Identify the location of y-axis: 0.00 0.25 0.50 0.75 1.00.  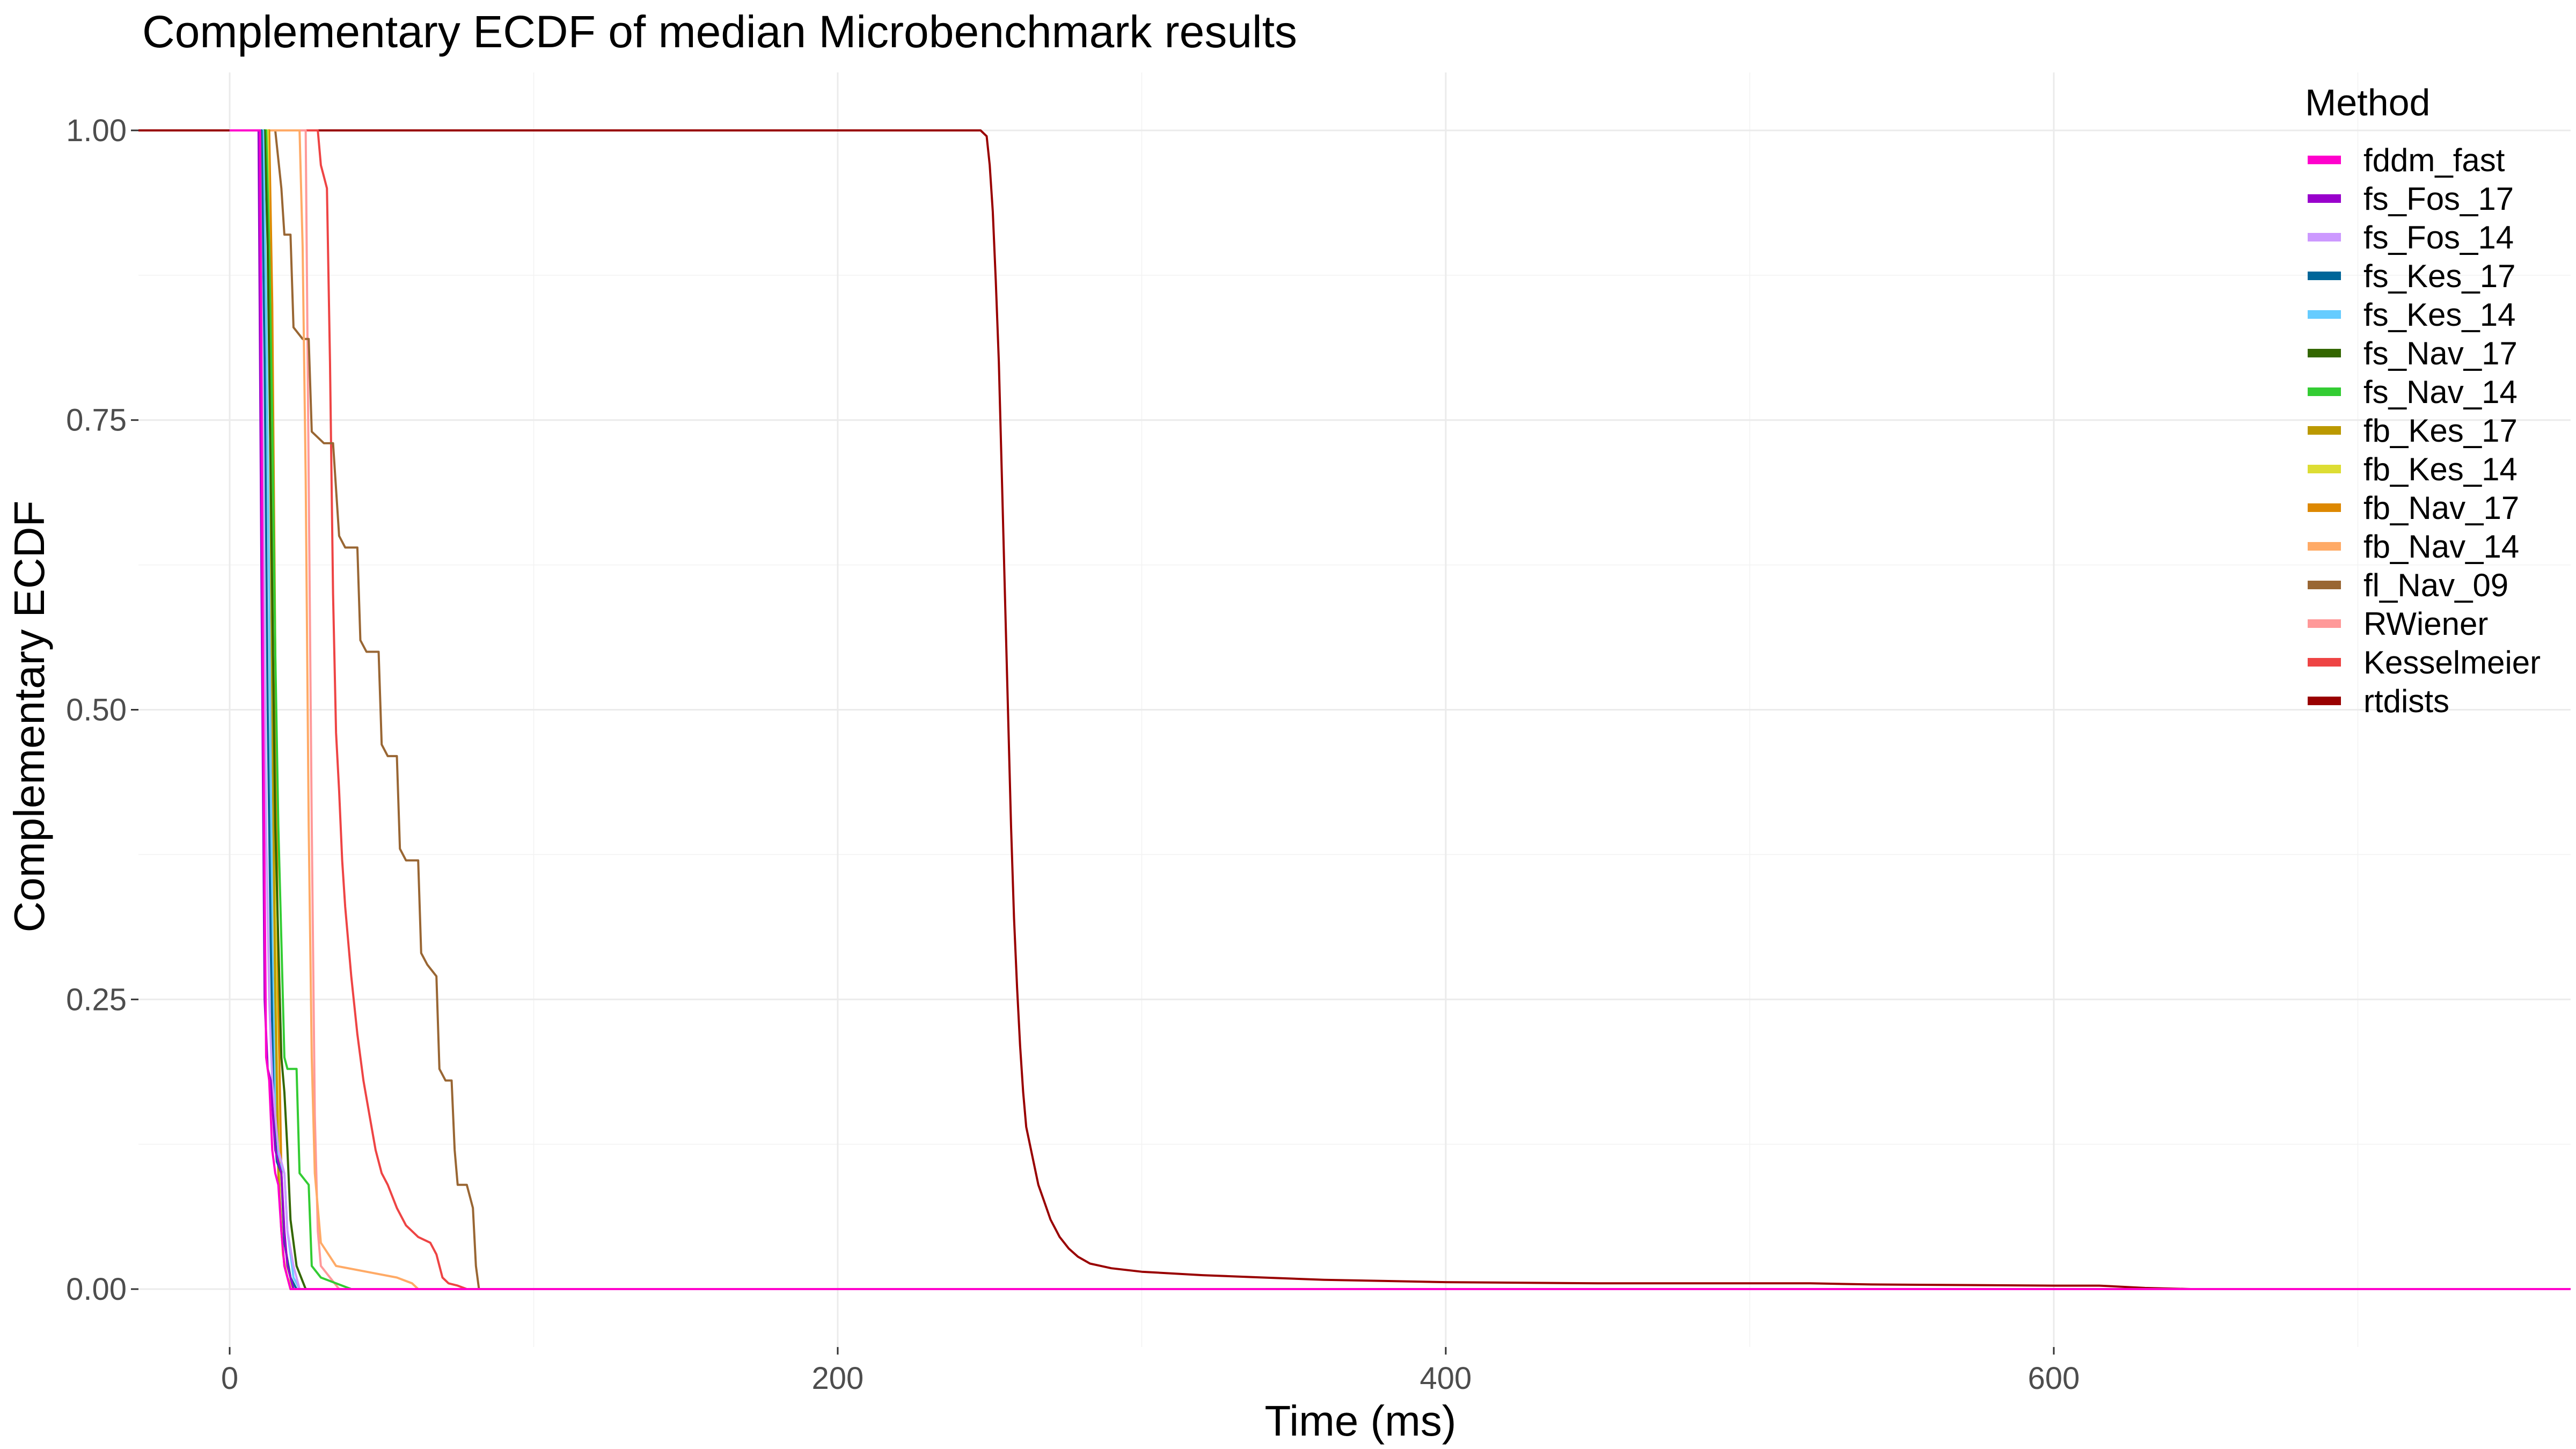
(102, 710).